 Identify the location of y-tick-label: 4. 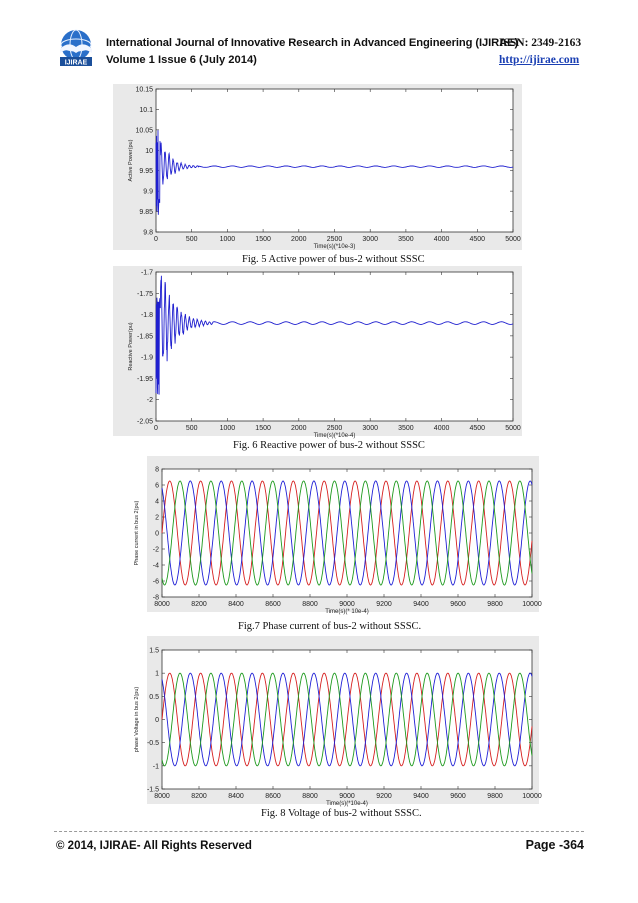
(157, 502).